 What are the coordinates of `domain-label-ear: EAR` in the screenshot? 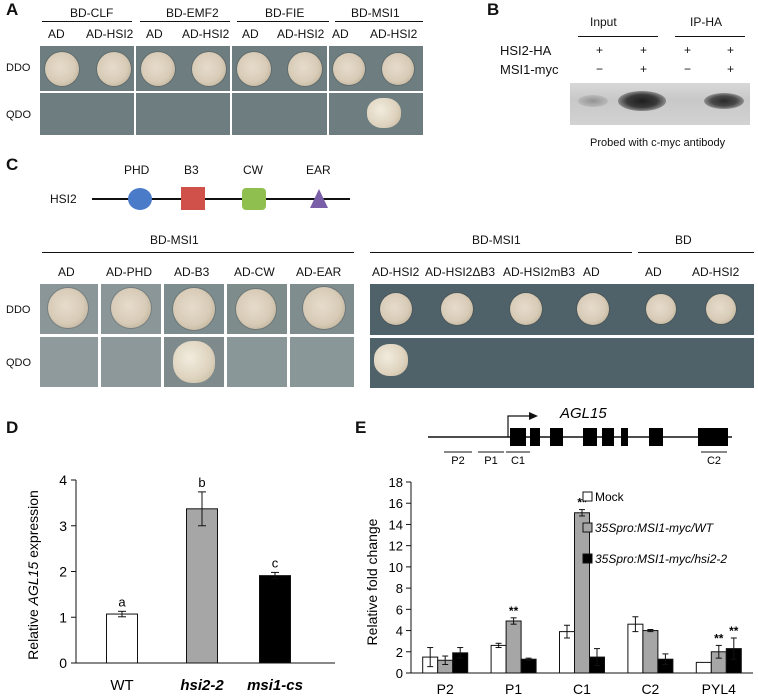 It's located at (318, 170).